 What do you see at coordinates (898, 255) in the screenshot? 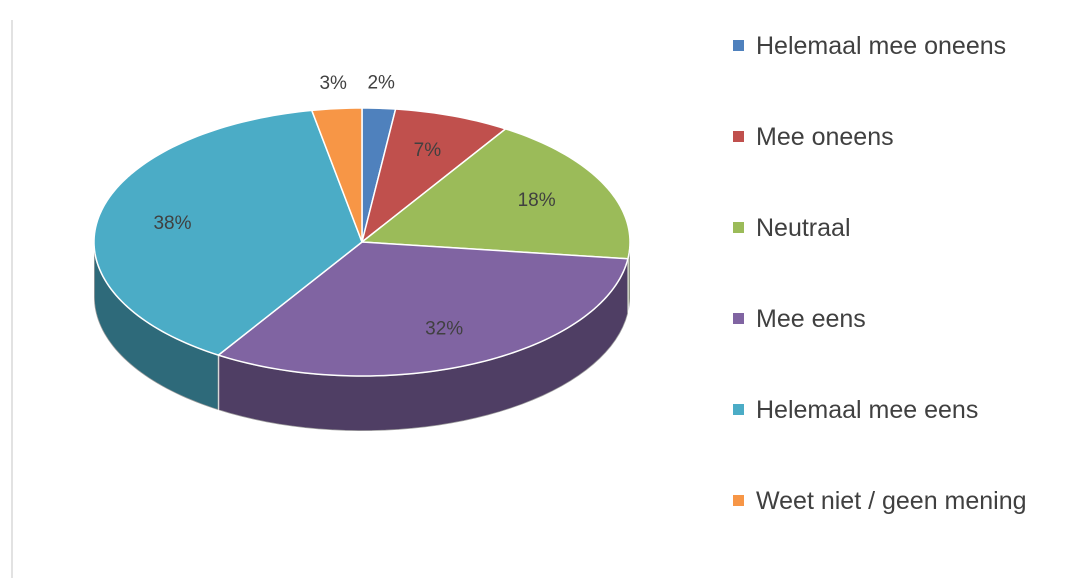
I see `legend-item: Neutraal` at bounding box center [898, 255].